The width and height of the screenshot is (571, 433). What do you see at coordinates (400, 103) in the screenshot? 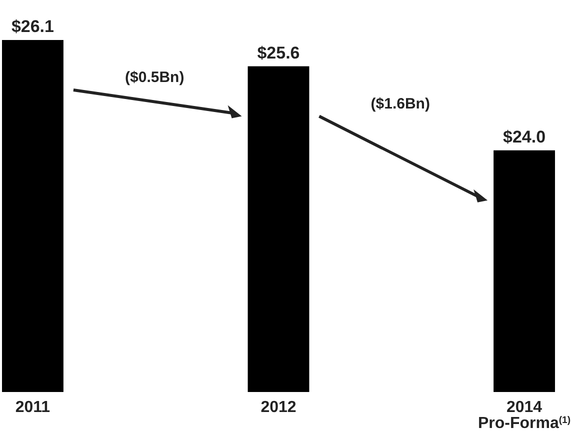
I see `annotation: ($1.6Bn)` at bounding box center [400, 103].